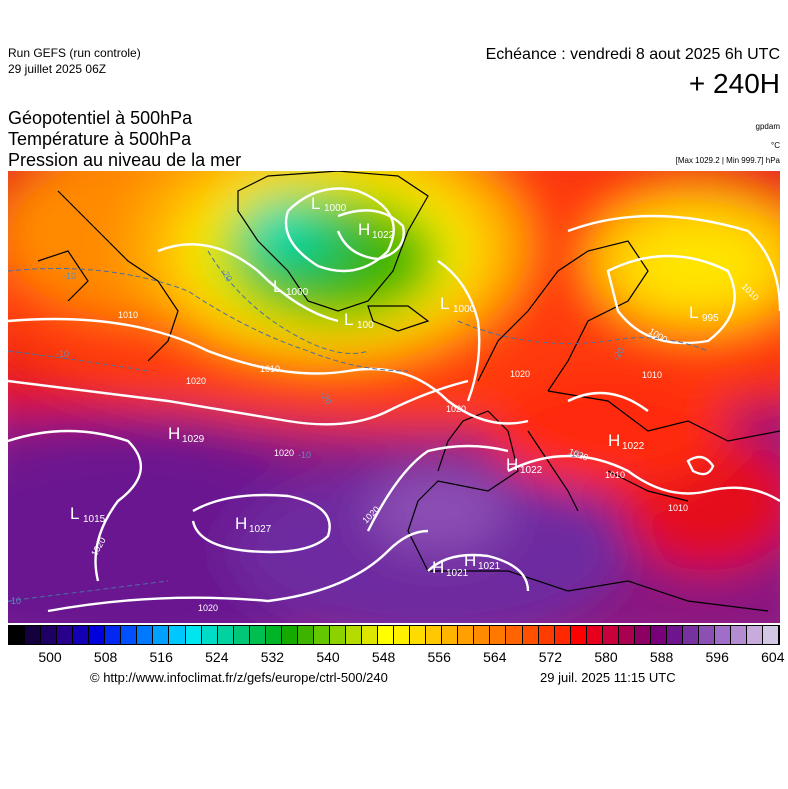 Image resolution: width=788 pixels, height=789 pixels. What do you see at coordinates (608, 677) in the screenshot?
I see `issued-time: 29 juil. 2025 11:15 UTC` at bounding box center [608, 677].